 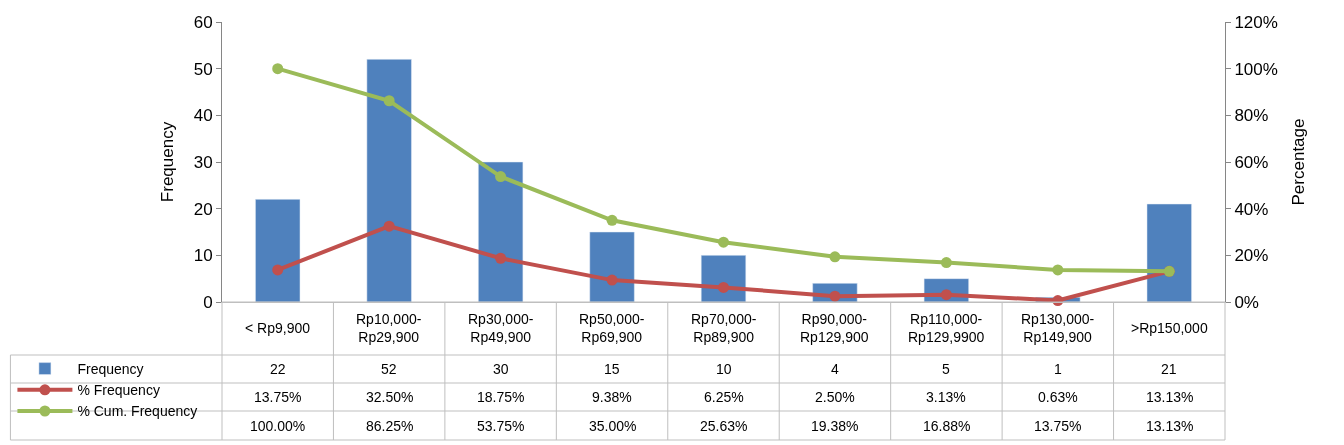 What do you see at coordinates (110, 369) in the screenshot?
I see `legend-label: Frequency` at bounding box center [110, 369].